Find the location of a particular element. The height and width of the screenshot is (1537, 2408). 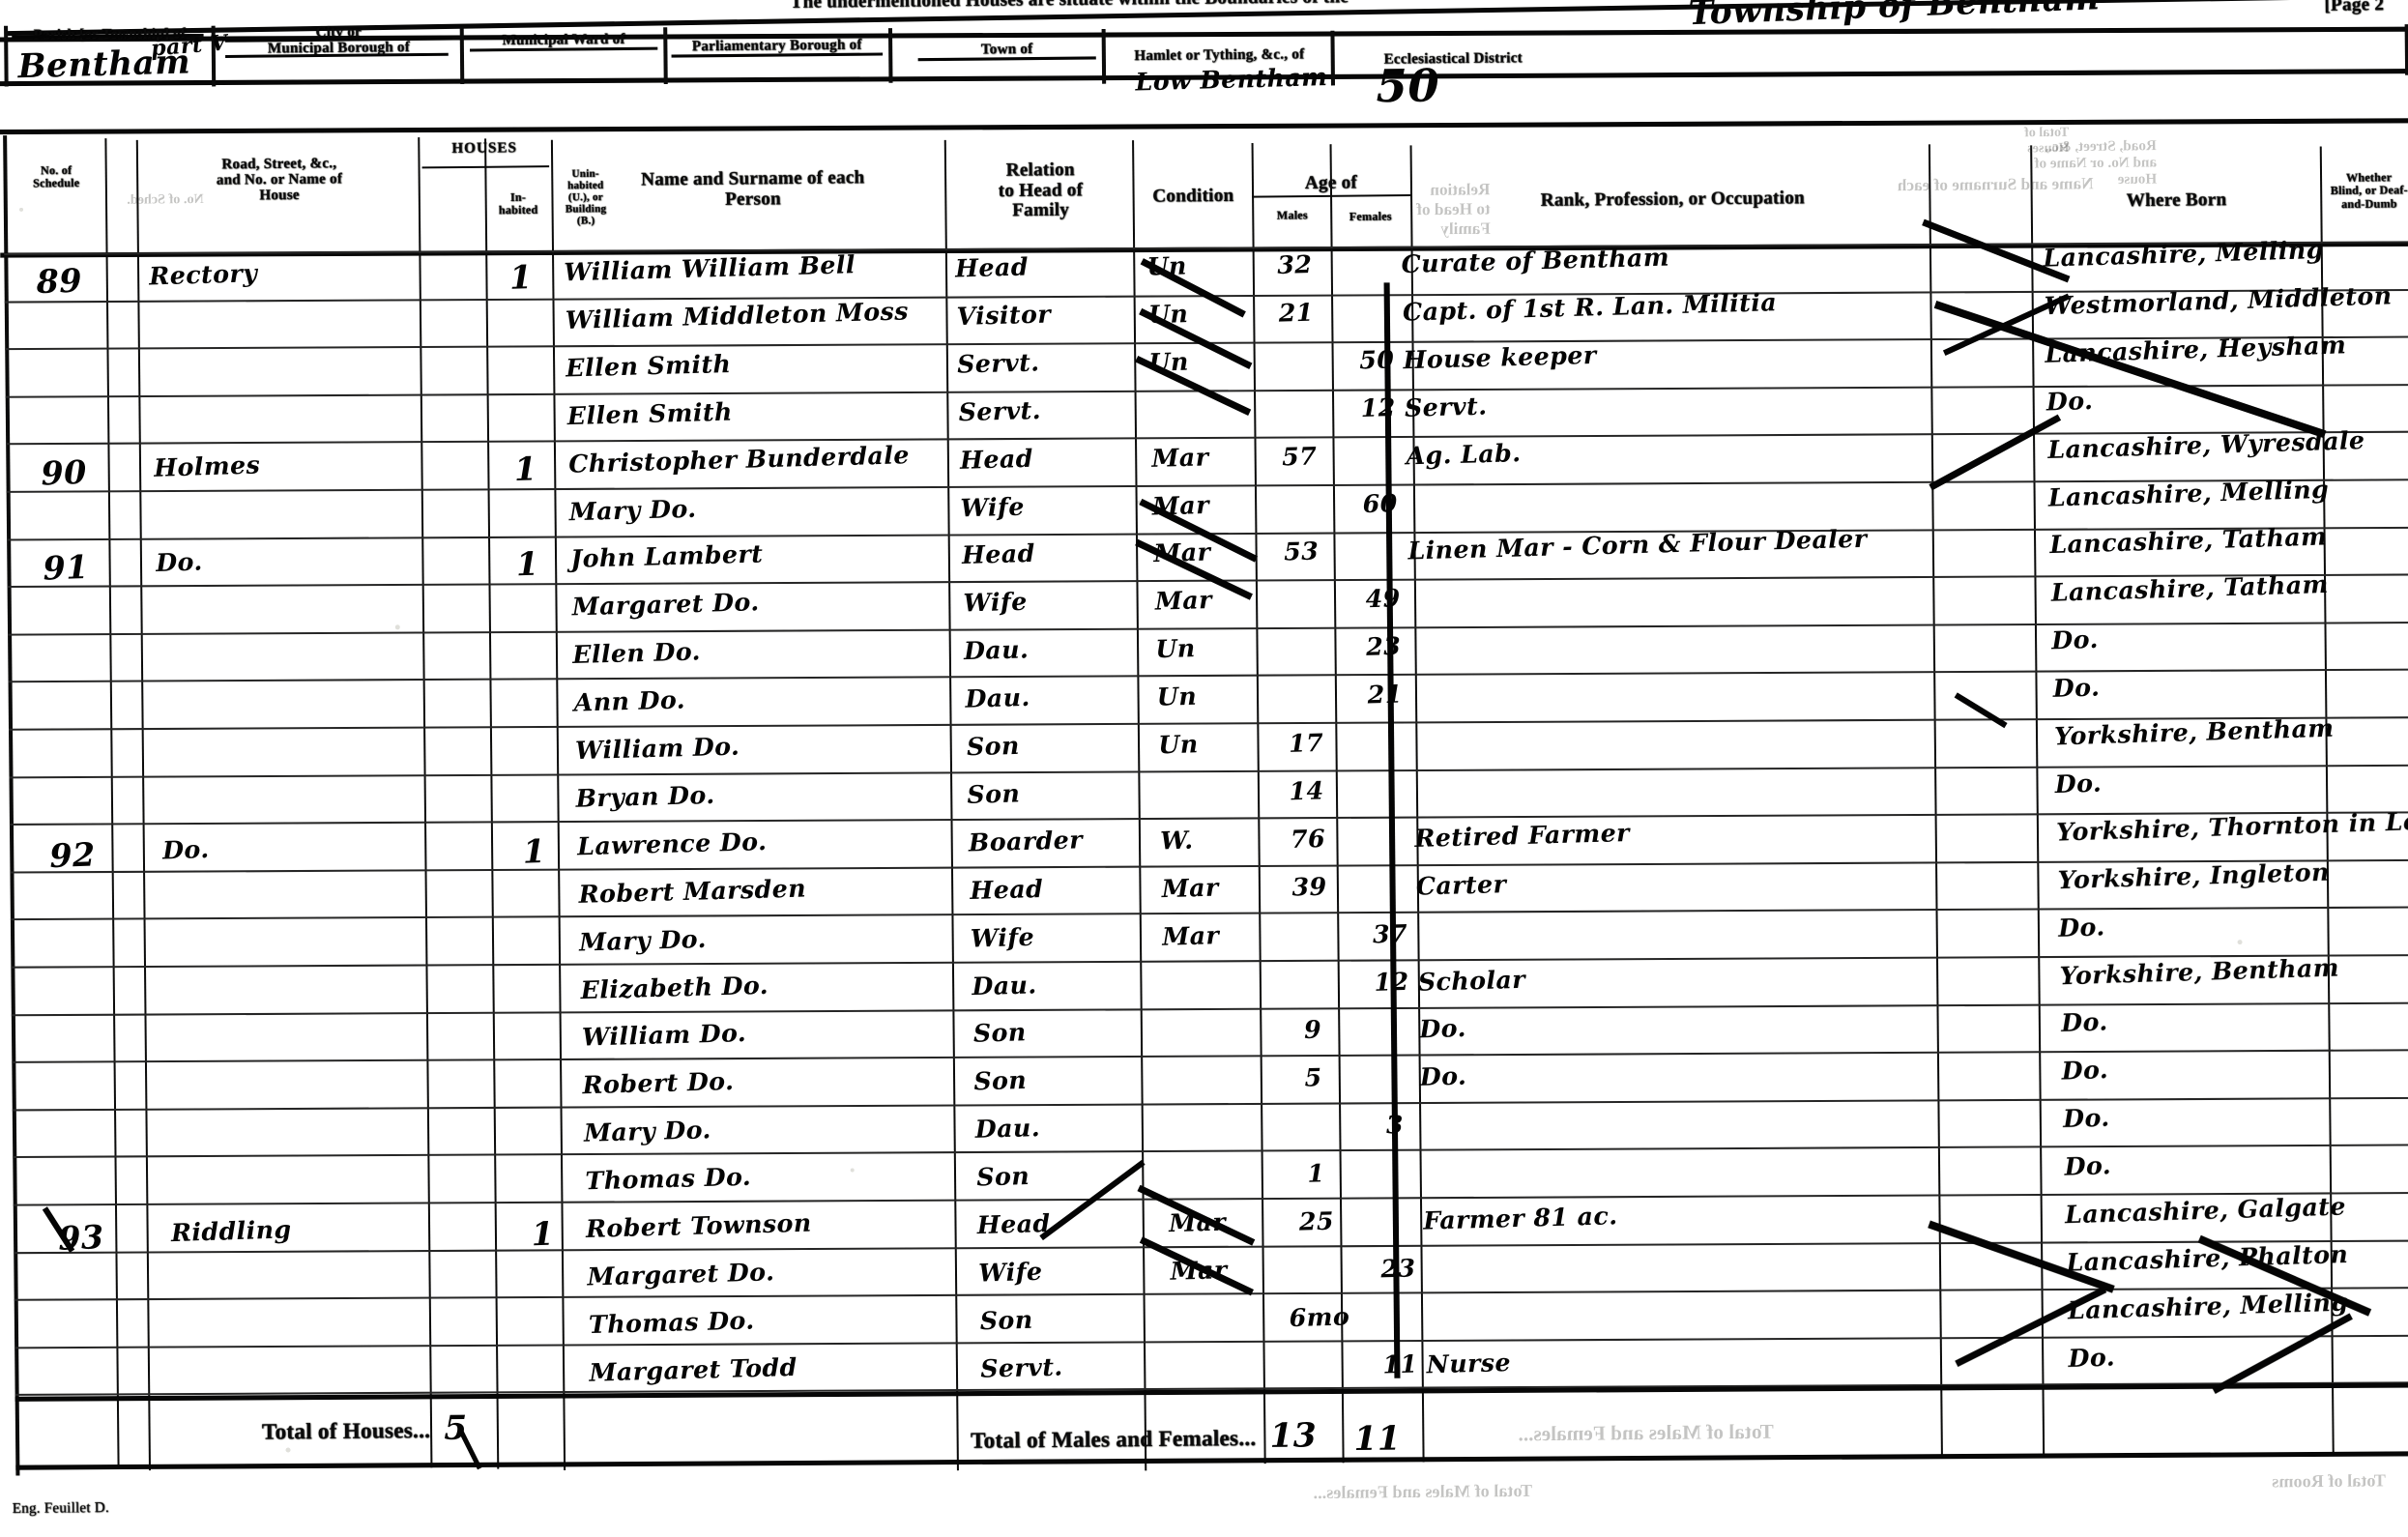

cell-female: 21 is located at coordinates (1385, 695).